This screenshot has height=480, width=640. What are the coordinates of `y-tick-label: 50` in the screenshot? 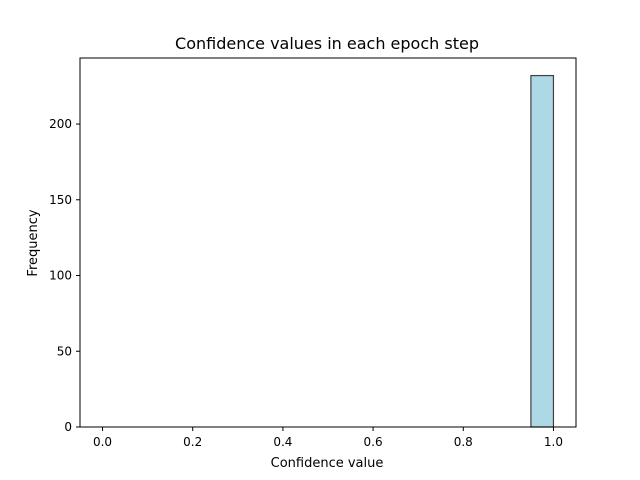 It's located at (64, 351).